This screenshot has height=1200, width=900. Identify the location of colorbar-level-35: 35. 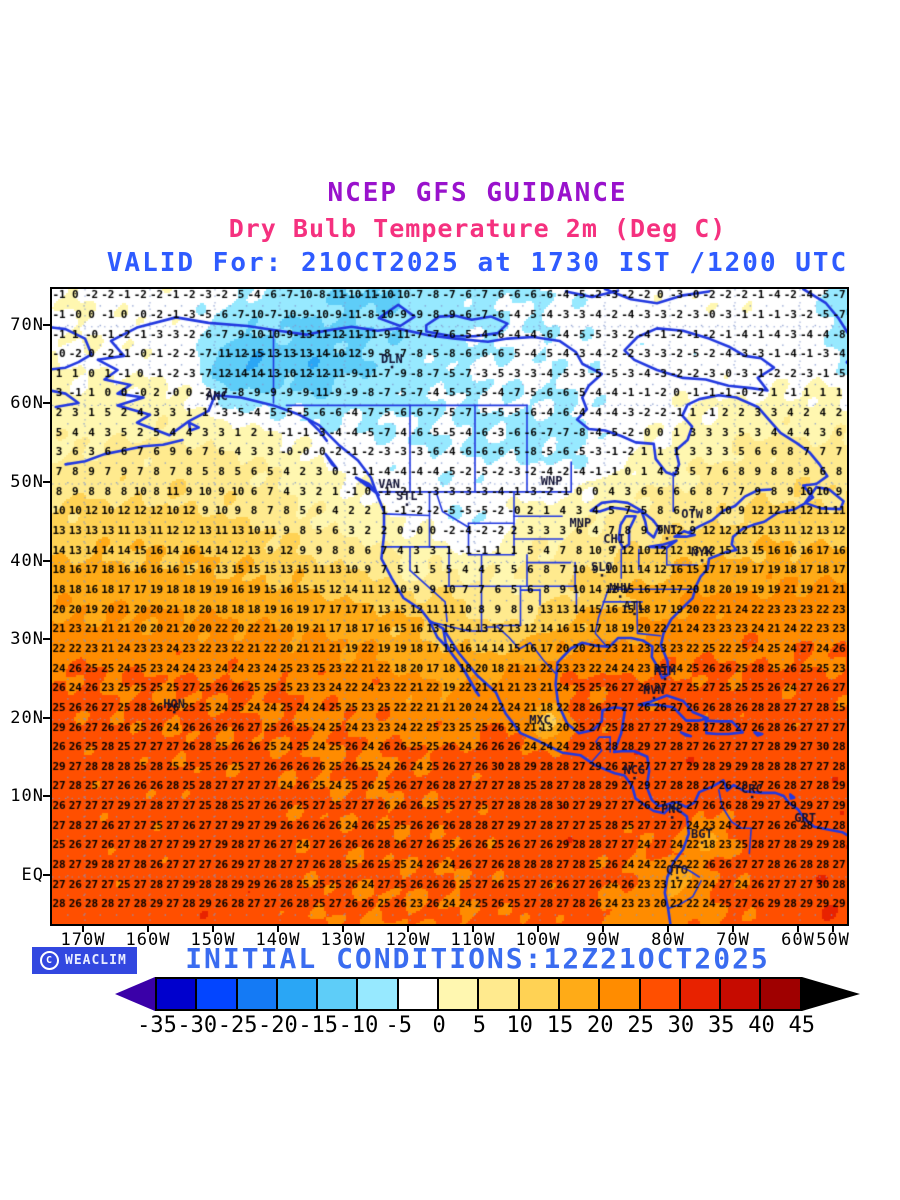
(721, 1025).